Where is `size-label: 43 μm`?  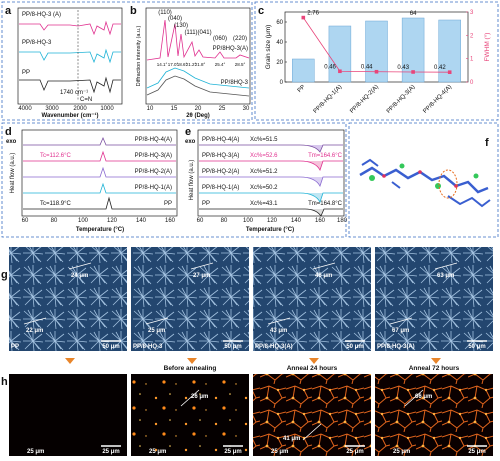
size-label: 43 μm is located at coordinates (278, 331).